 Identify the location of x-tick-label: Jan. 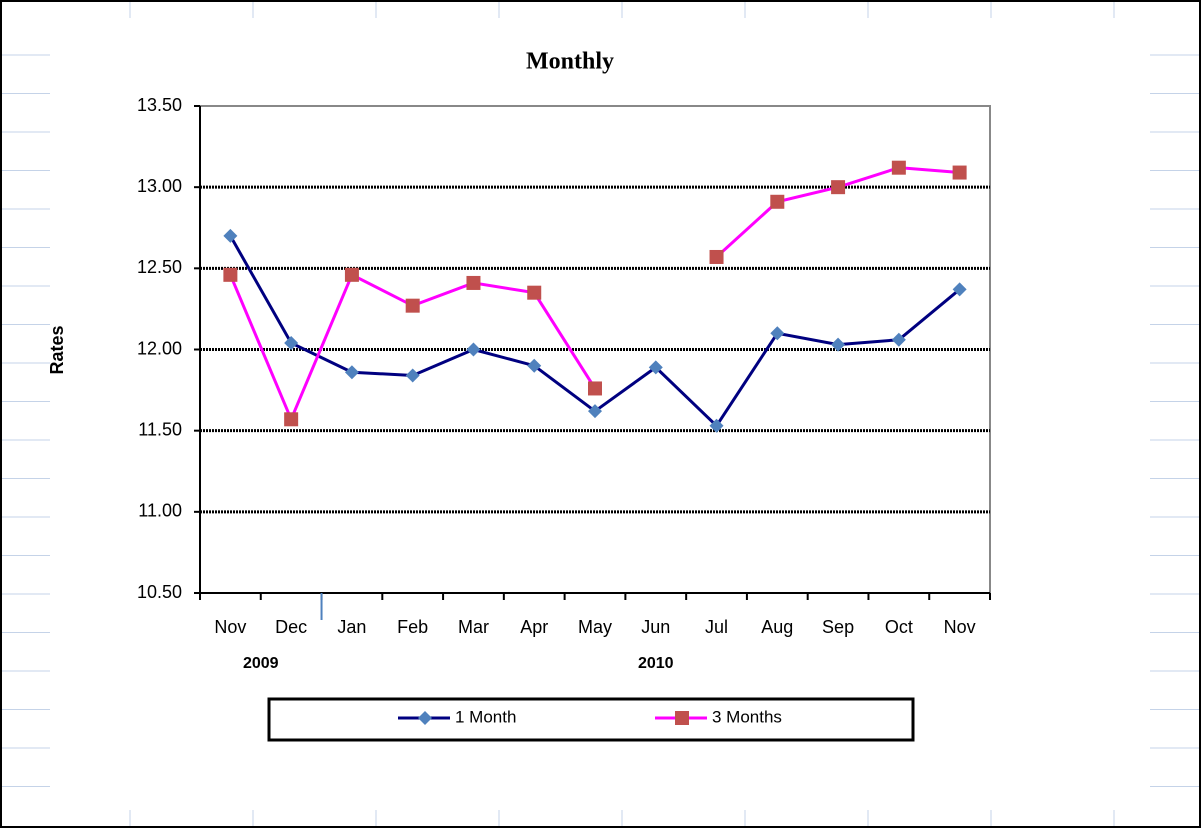
(351, 627).